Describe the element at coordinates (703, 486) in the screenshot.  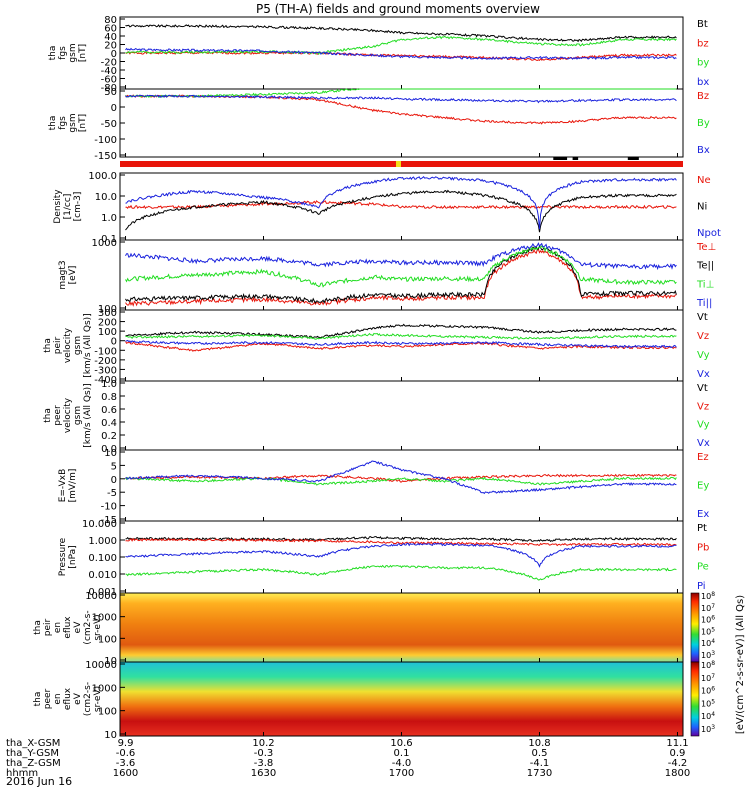
I see `legend-Ey: Ey` at that location.